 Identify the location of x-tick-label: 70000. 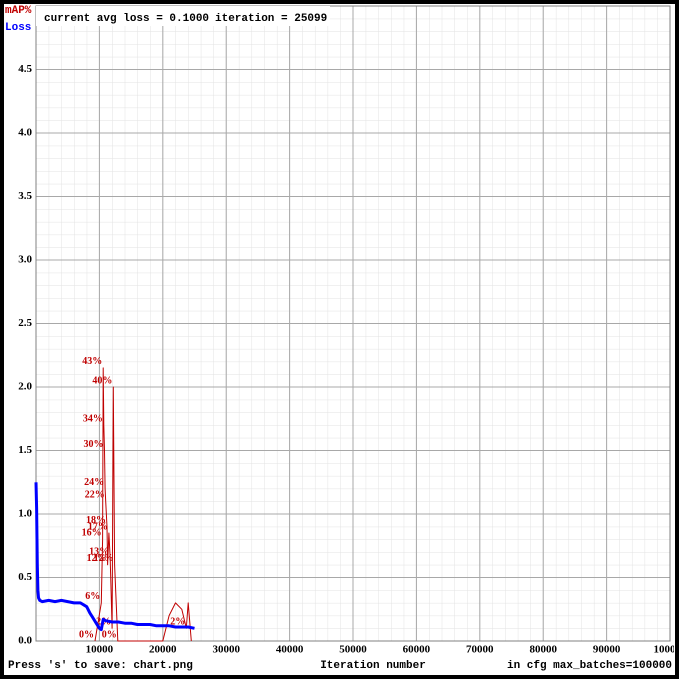
(480, 650).